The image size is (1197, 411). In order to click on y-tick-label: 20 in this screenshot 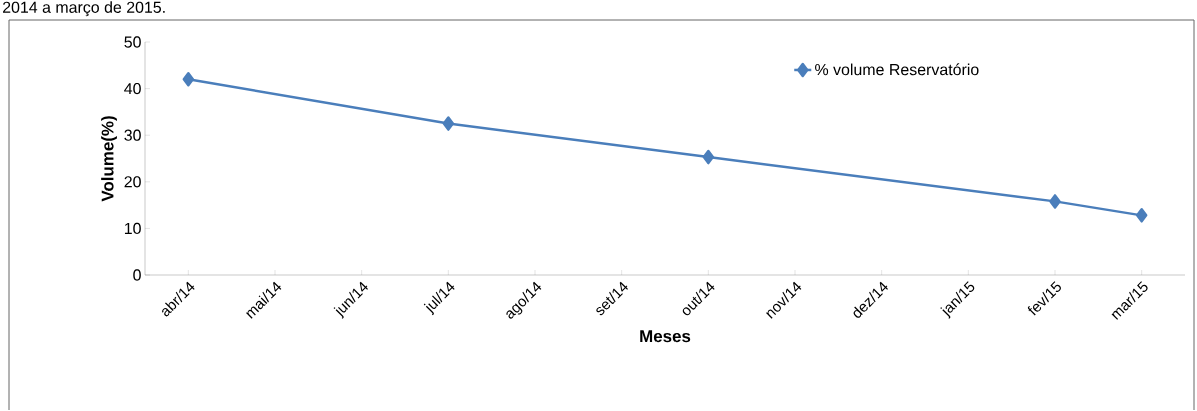, I will do `click(132, 182)`.